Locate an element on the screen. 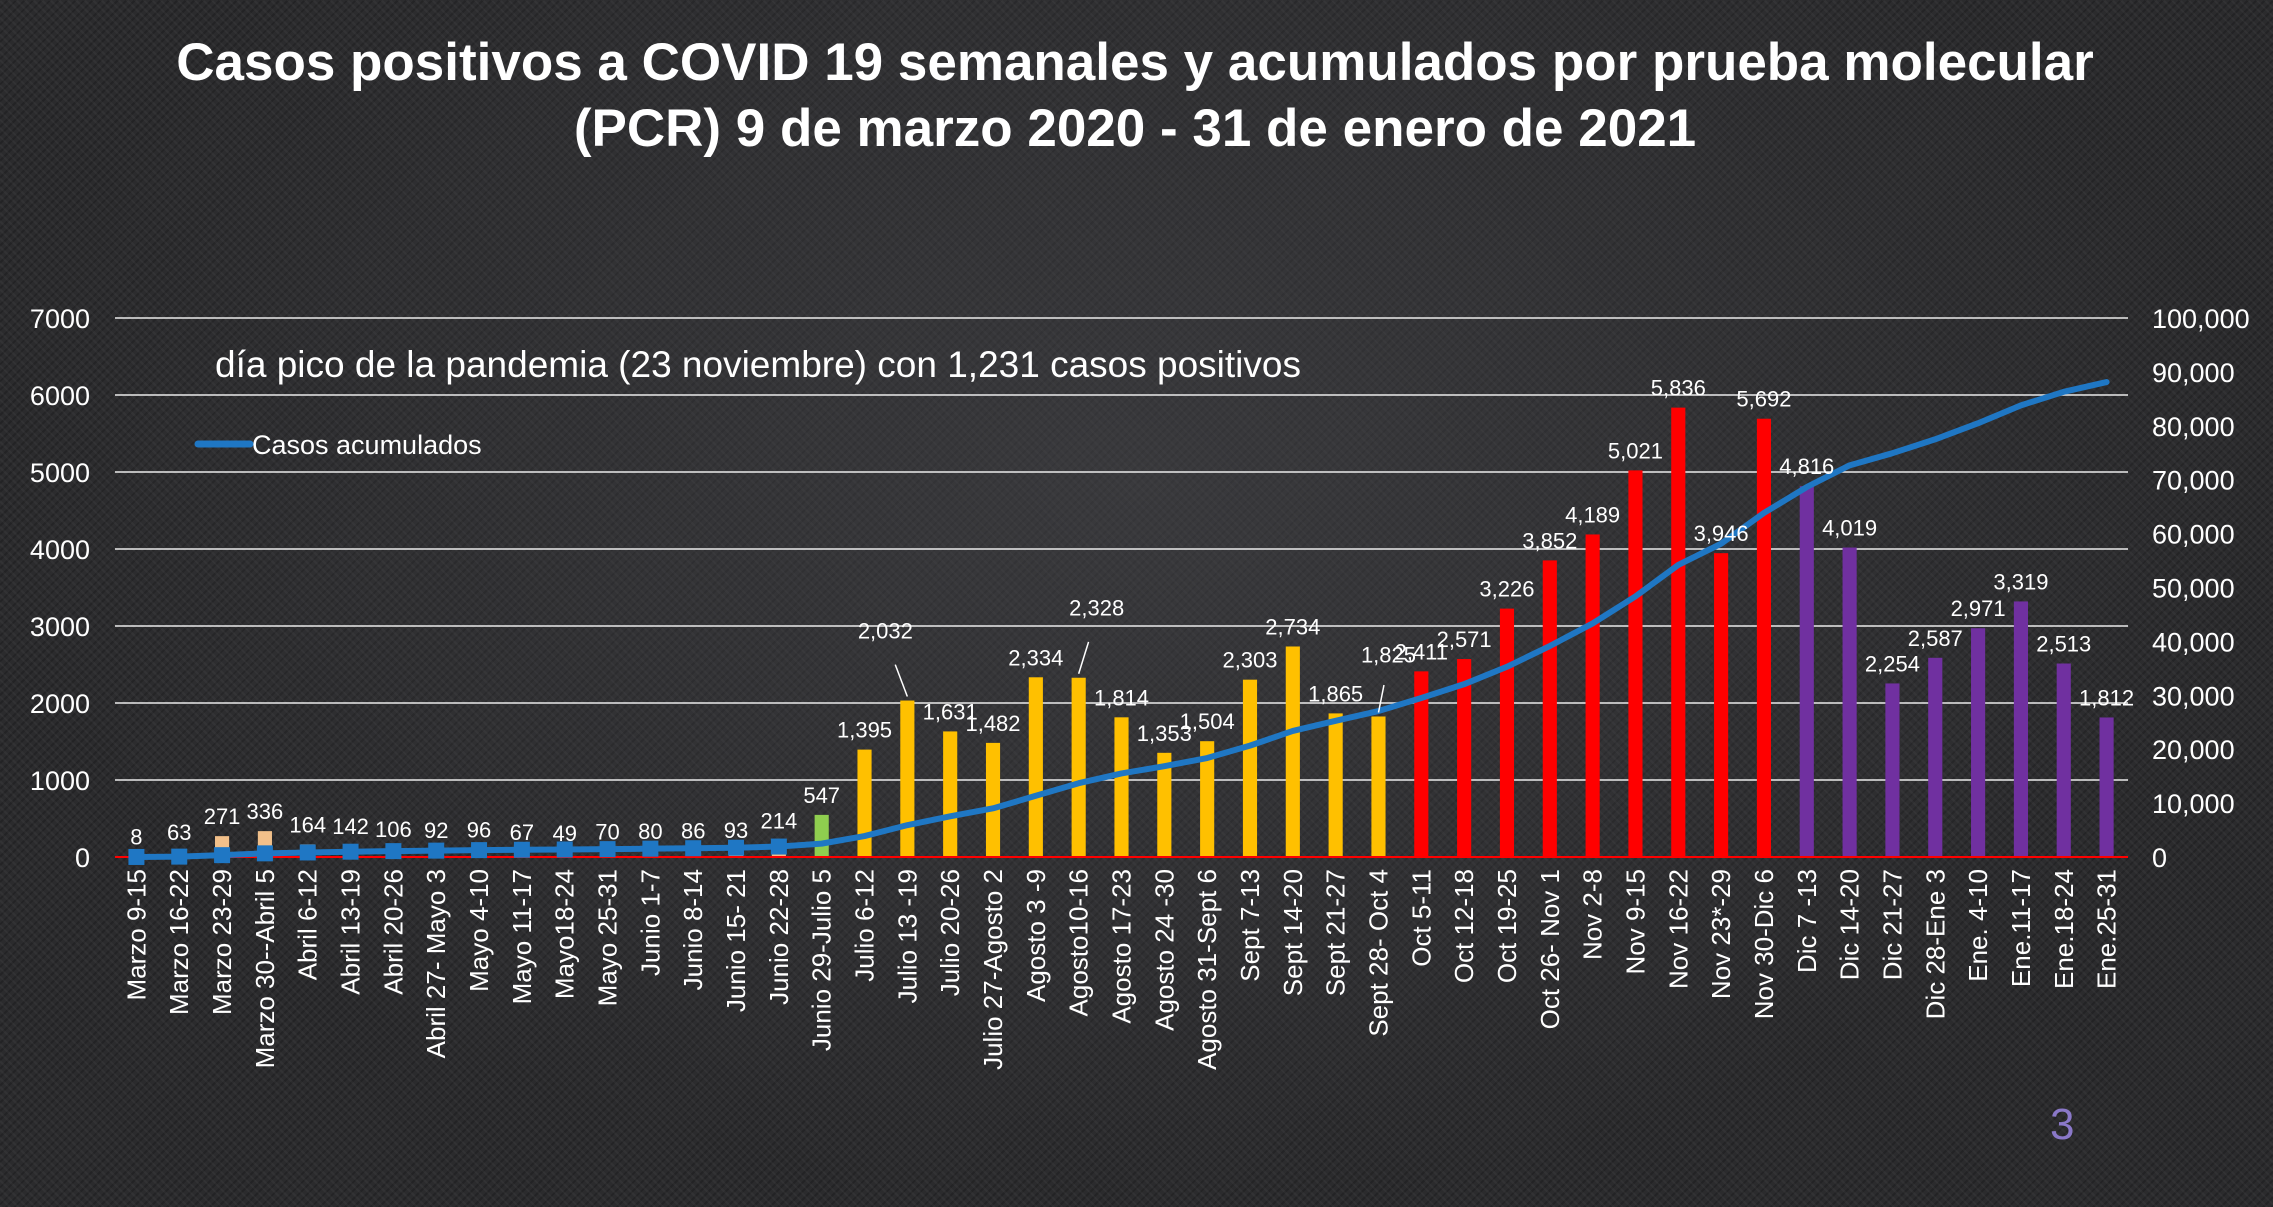 The width and height of the screenshot is (2273, 1207). x-tick-label: Mayo 11-17 is located at coordinates (522, 936).